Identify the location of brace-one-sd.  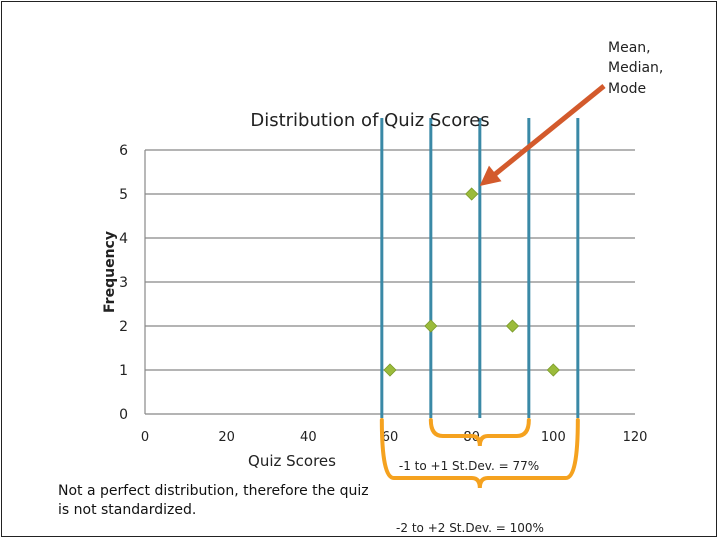
(479, 432).